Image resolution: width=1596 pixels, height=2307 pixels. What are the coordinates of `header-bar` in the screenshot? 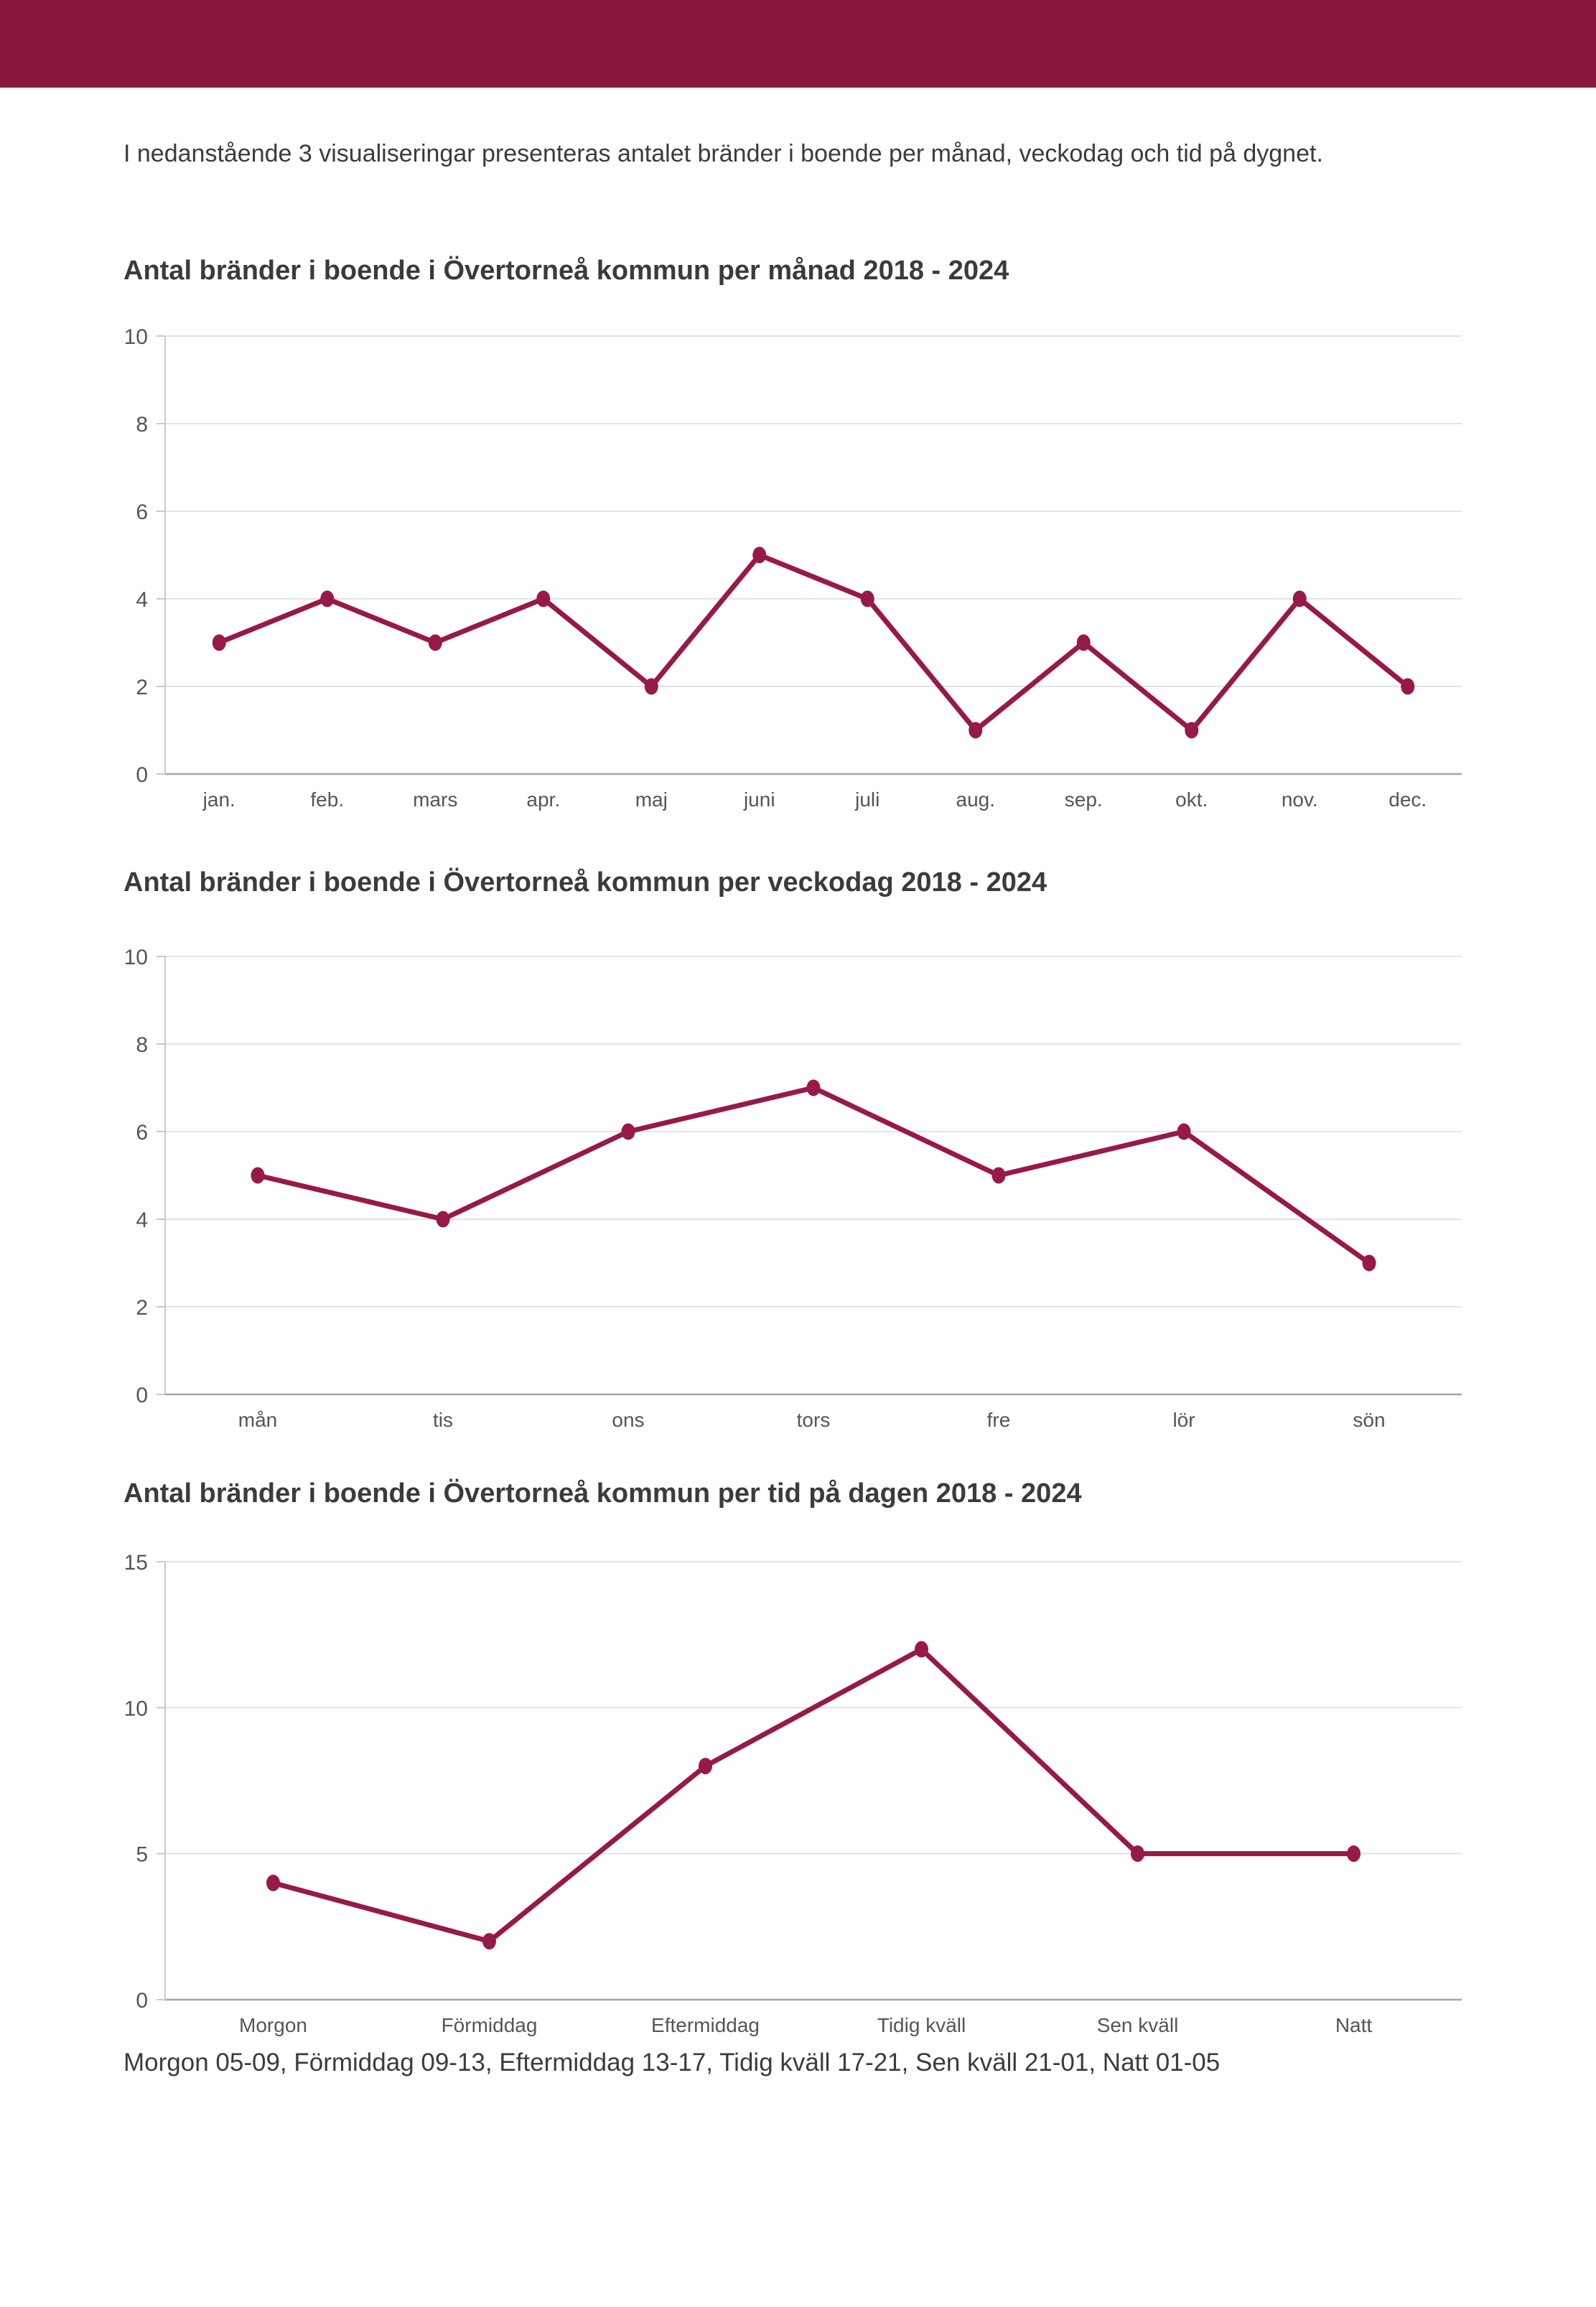 It's located at (798, 44).